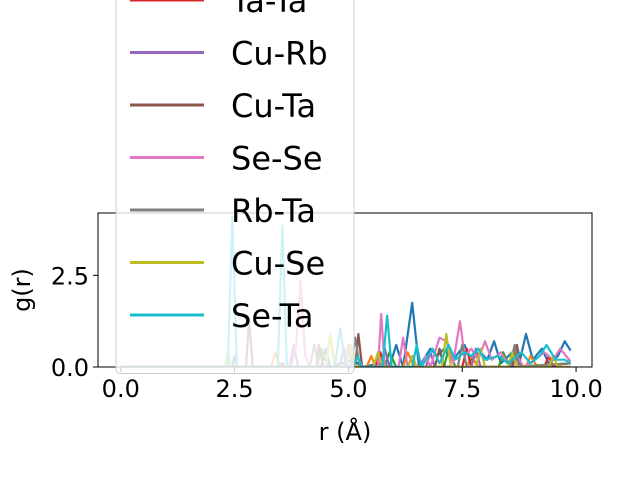 The width and height of the screenshot is (640, 480). Describe the element at coordinates (235, 389) in the screenshot. I see `x-tick-label: 2.5` at that location.